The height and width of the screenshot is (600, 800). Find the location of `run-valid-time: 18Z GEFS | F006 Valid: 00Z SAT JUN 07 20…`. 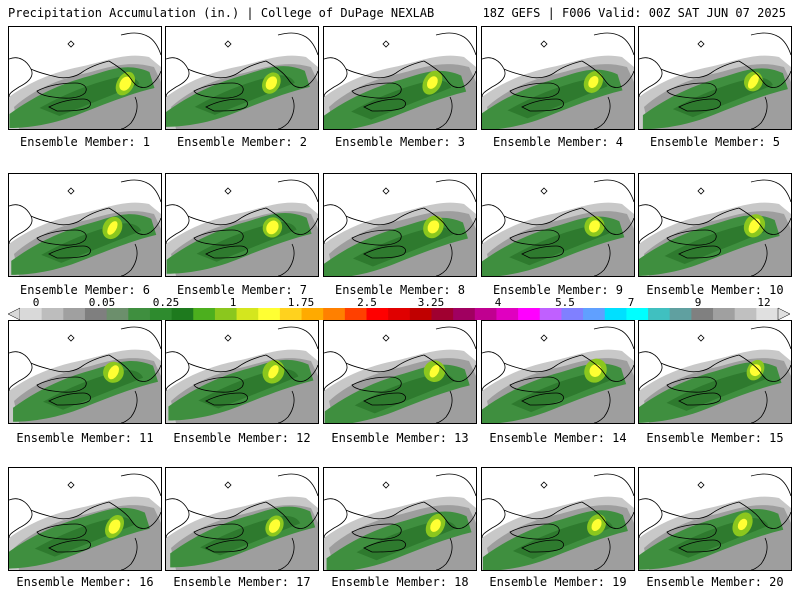

run-valid-time: 18Z GEFS | F006 Valid: 00Z SAT JUN 07 20… is located at coordinates (634, 13).